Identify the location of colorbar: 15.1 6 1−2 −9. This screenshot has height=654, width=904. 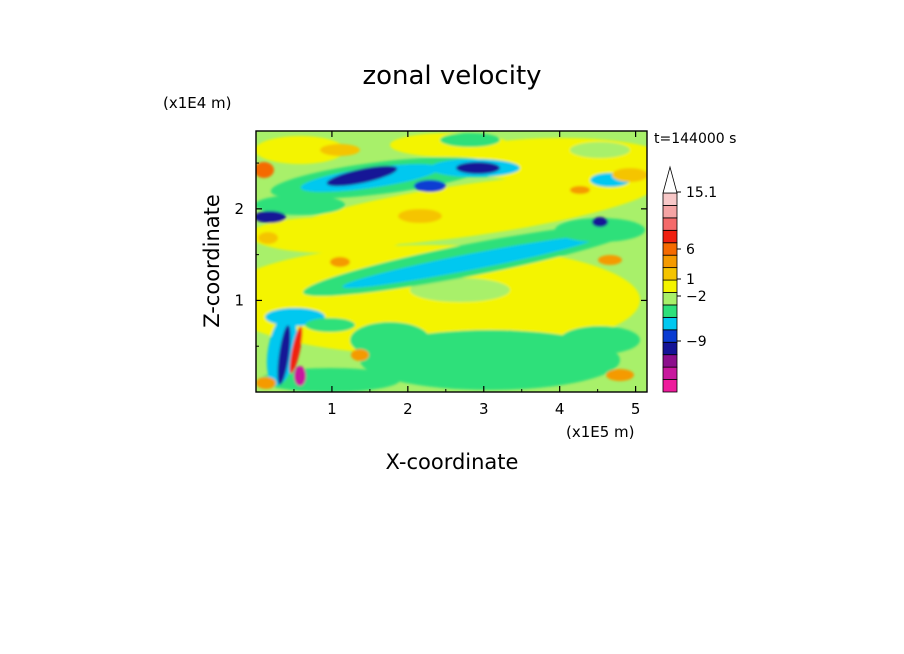
(689, 279).